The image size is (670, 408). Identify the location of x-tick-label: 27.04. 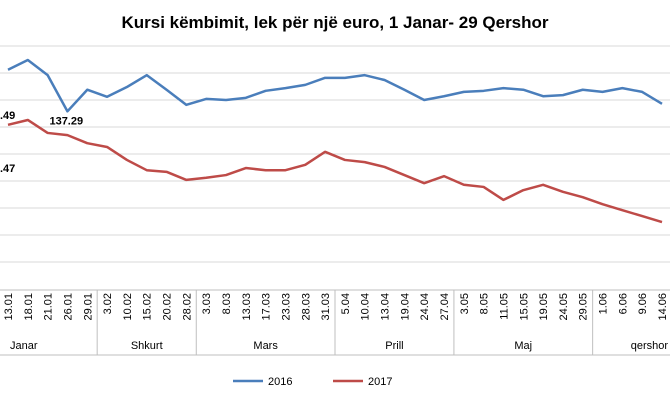
(445, 307).